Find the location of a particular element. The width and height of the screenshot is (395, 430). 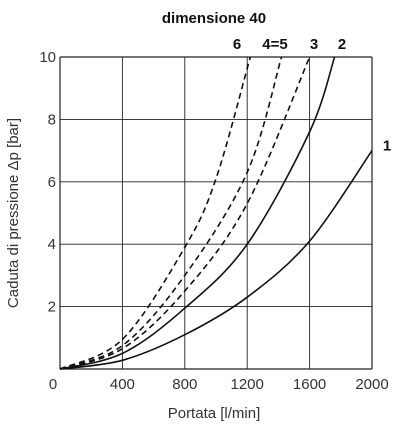

x-tick-label: 1200 is located at coordinates (247, 384).